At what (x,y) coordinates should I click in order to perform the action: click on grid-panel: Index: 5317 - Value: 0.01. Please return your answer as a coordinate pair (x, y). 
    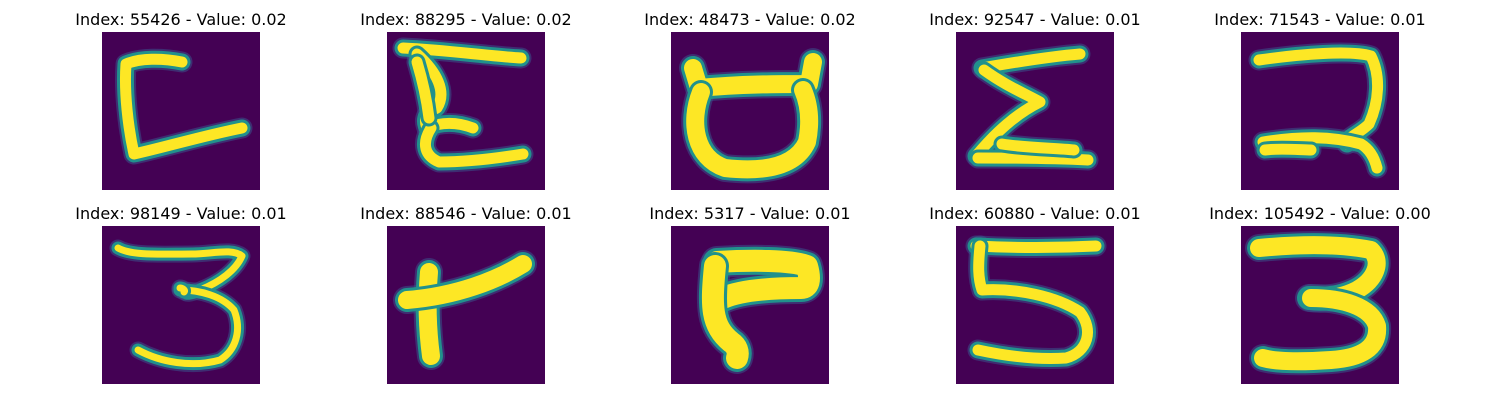
    Looking at the image, I should click on (750, 297).